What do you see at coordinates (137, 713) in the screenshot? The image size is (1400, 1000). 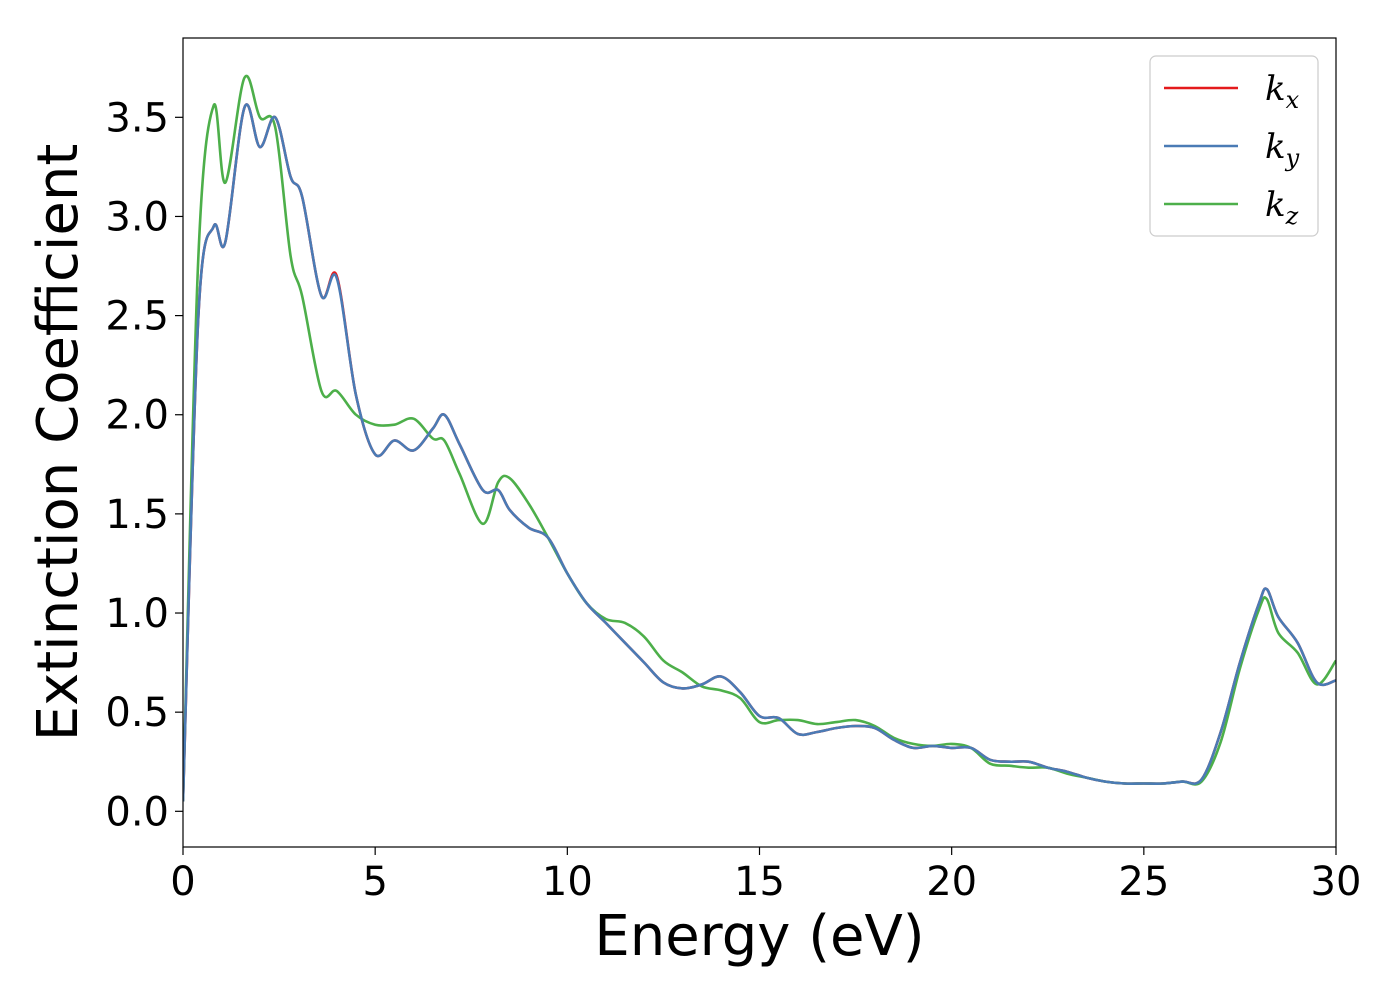 I see `y-tick-label: 0.5` at bounding box center [137, 713].